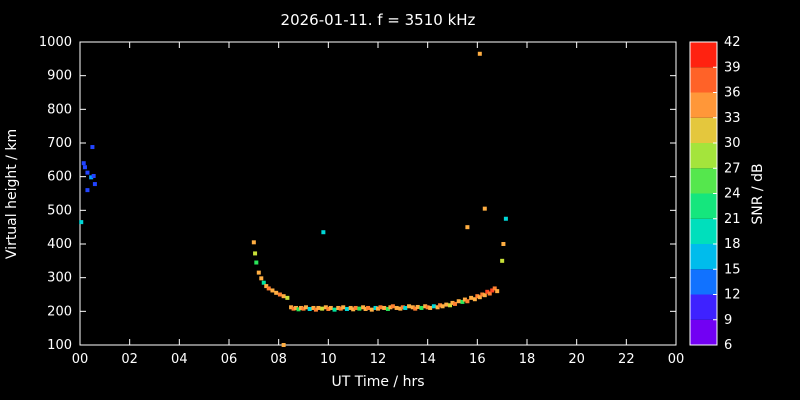  I want to click on x-tick-label: 10, so click(328, 359).